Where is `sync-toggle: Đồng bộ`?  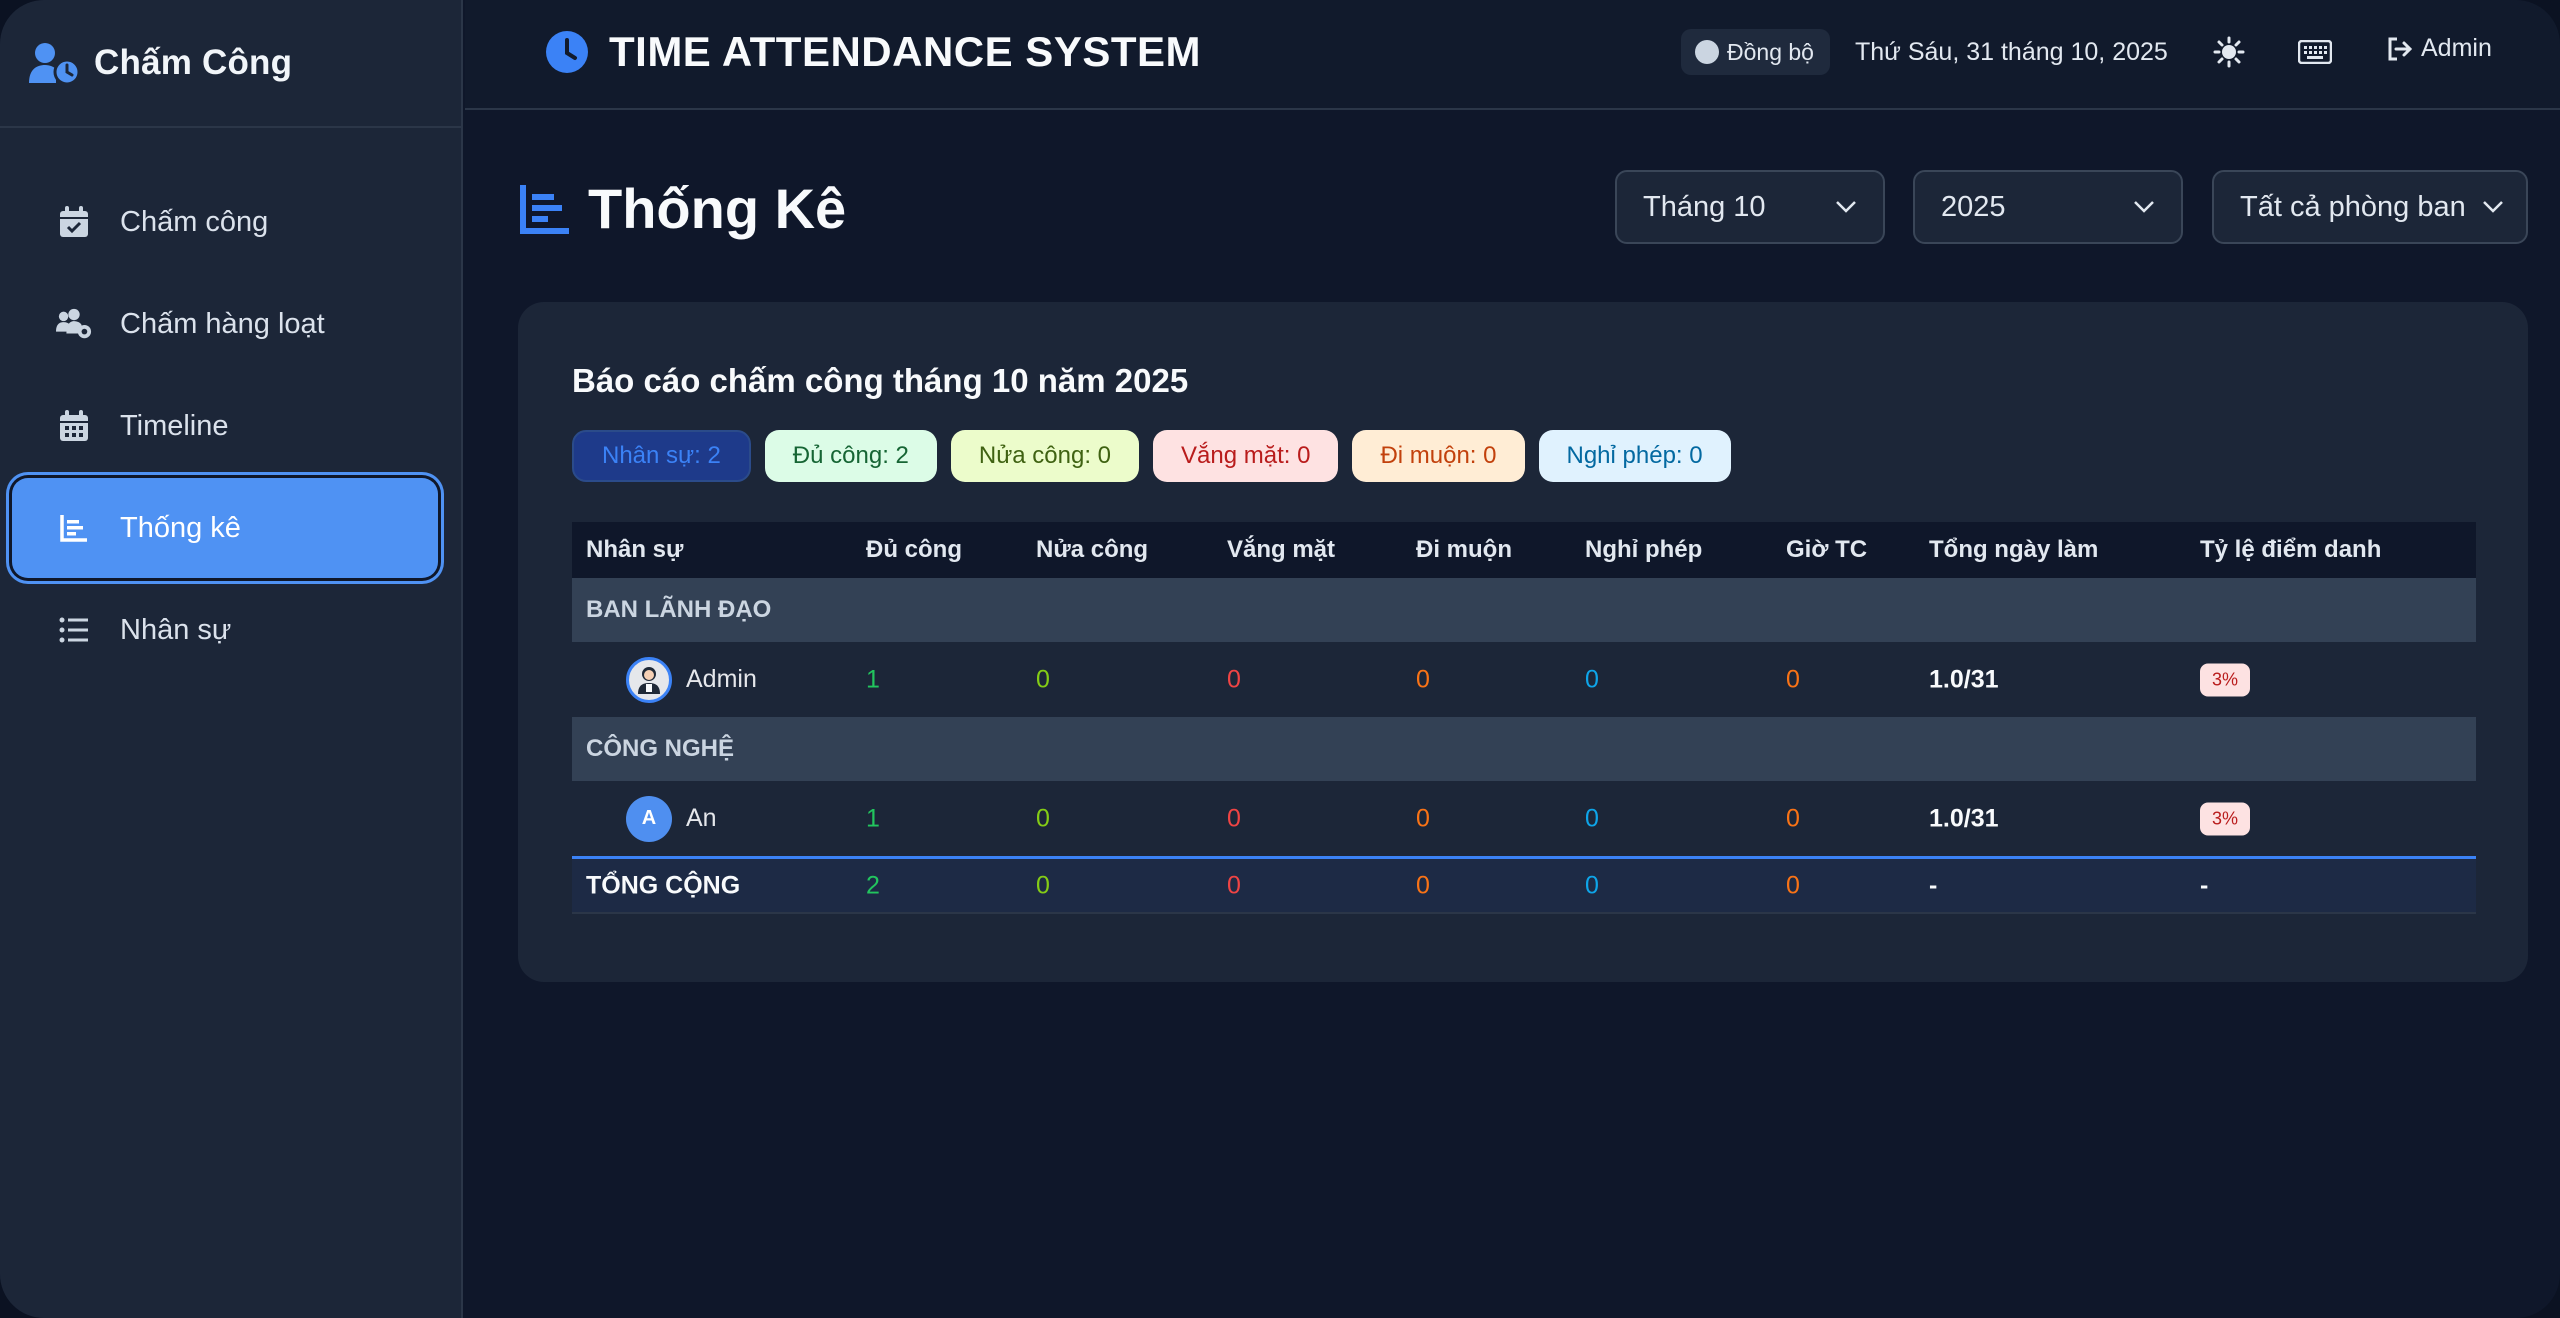 sync-toggle: Đồng bộ is located at coordinates (1755, 52).